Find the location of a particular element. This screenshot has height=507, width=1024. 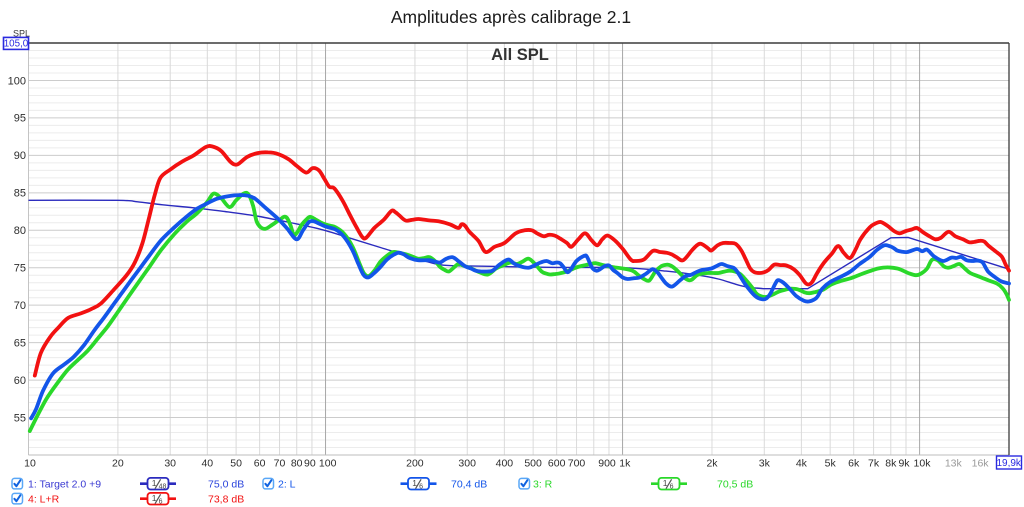

svg-text: SPL is located at coordinates (21, 34).